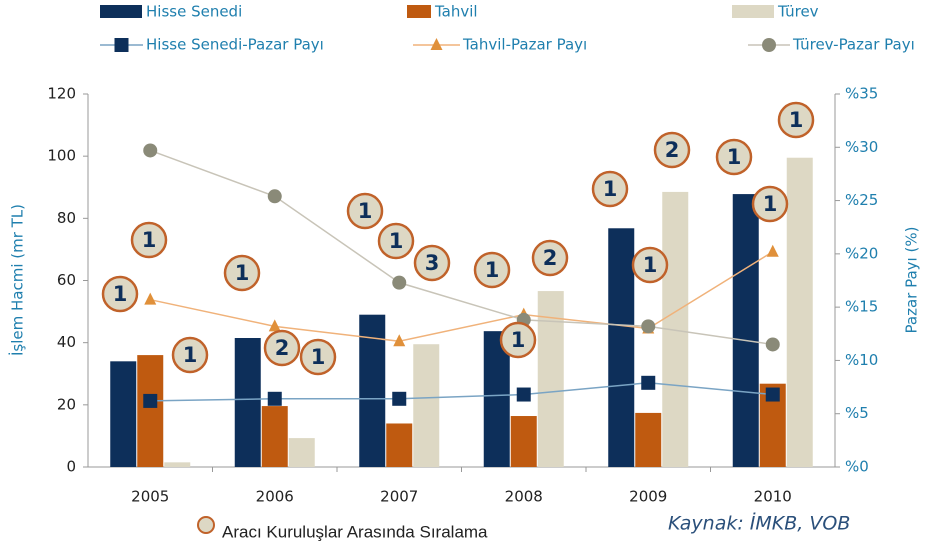 This screenshot has height=553, width=930. Describe the element at coordinates (206, 525) in the screenshot. I see `rankings-legend-icon` at that location.